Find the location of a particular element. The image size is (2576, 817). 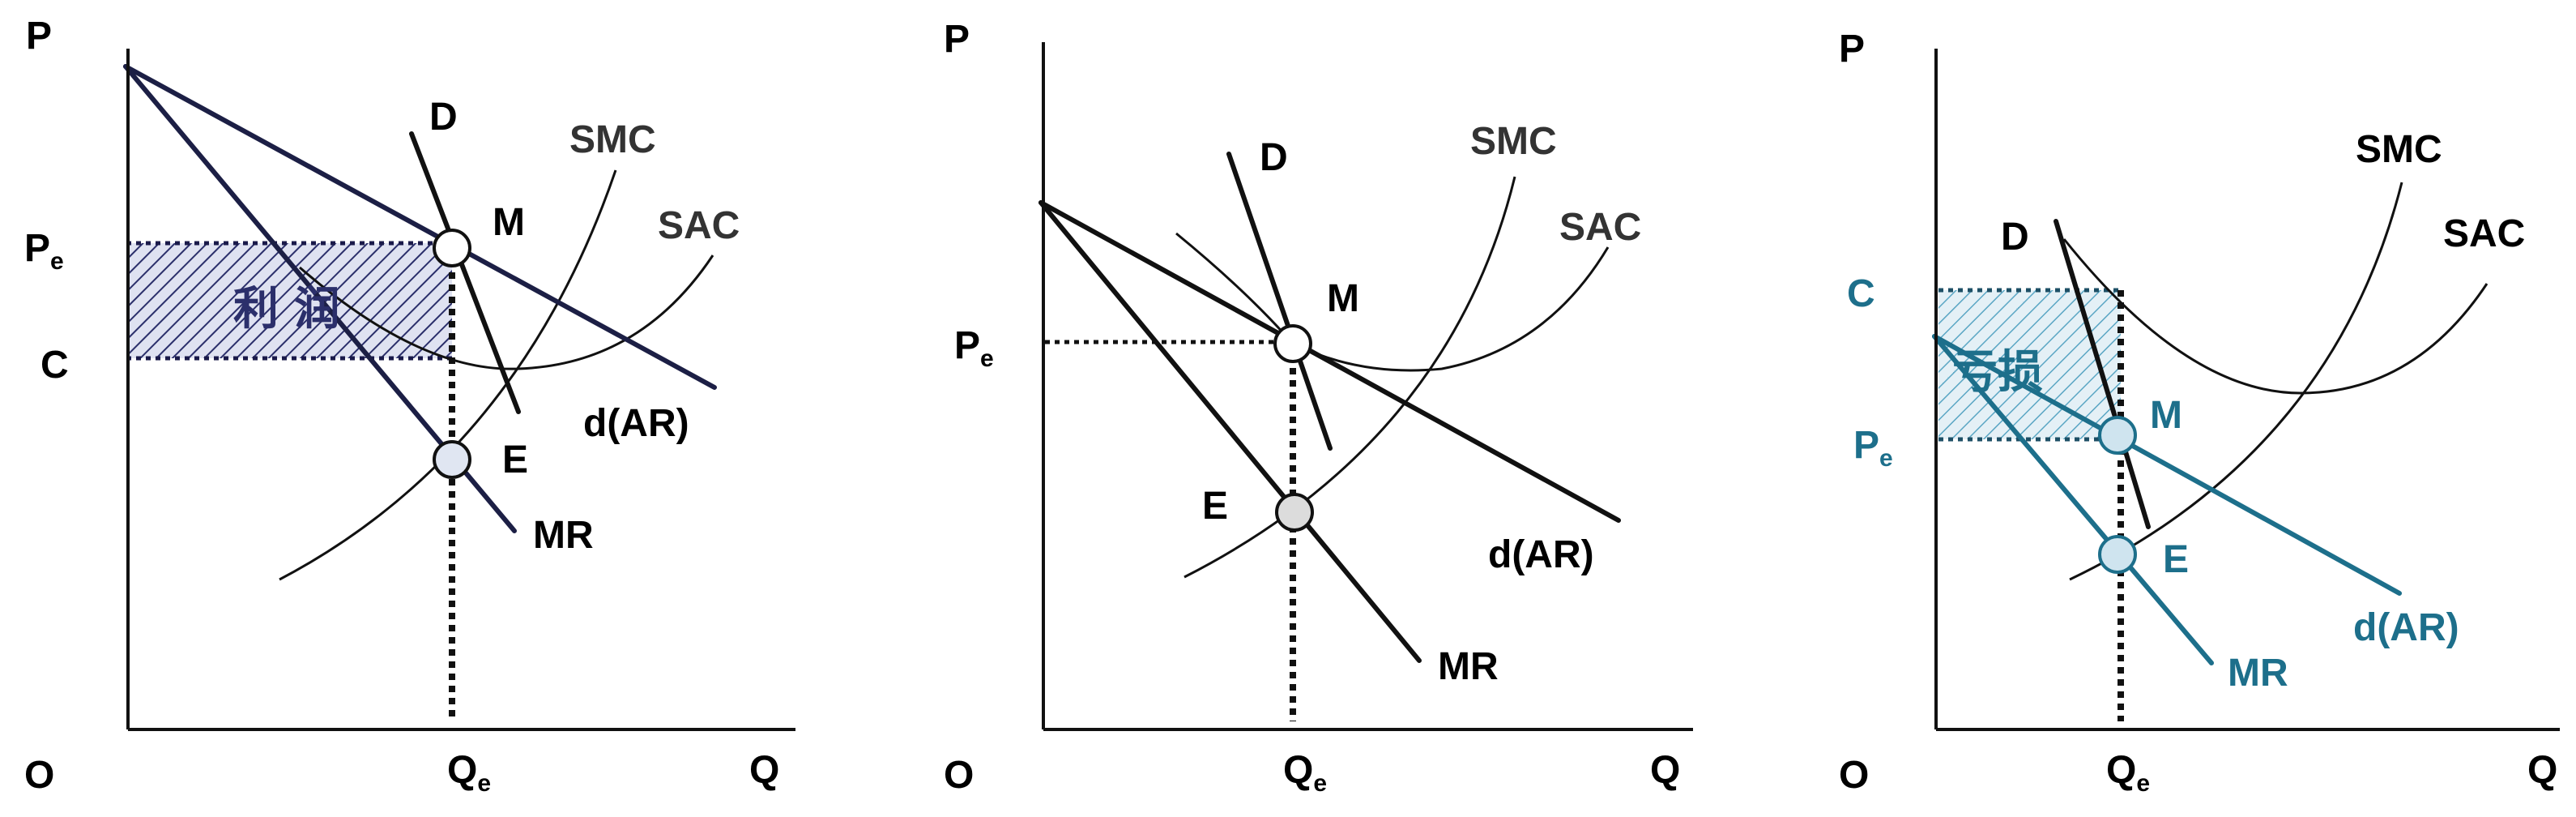

loss-label: 亏损 is located at coordinates (1998, 373).